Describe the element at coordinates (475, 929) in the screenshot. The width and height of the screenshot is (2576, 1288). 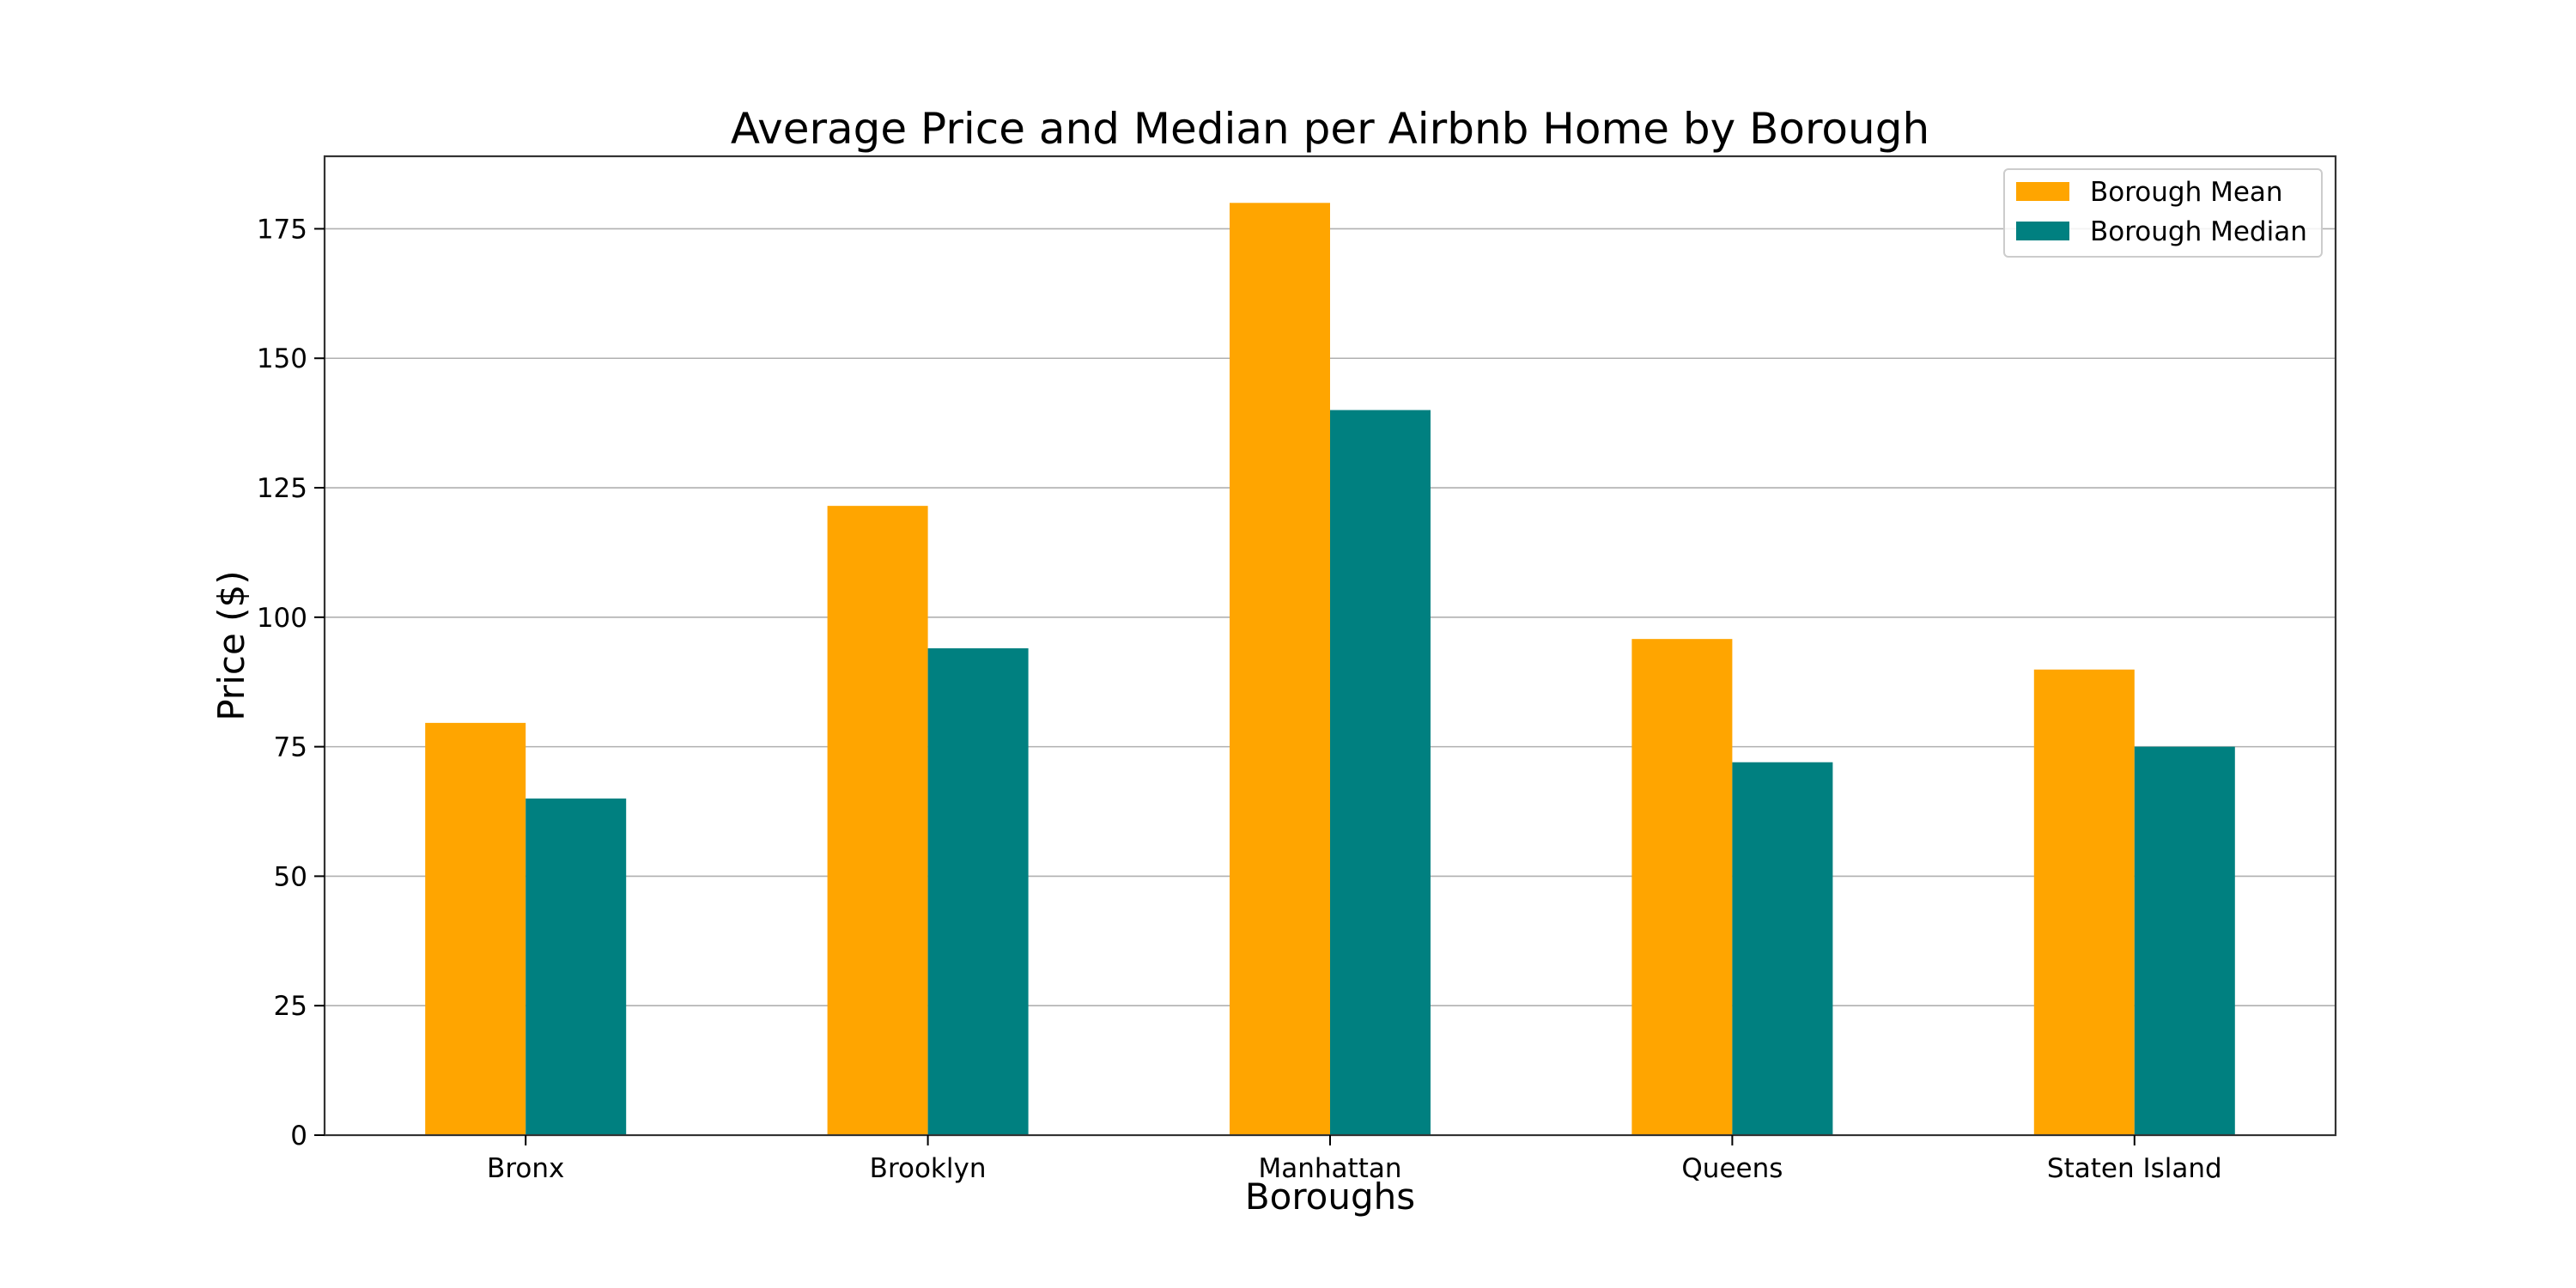
I see `bar-borough-mean-bronx` at that location.